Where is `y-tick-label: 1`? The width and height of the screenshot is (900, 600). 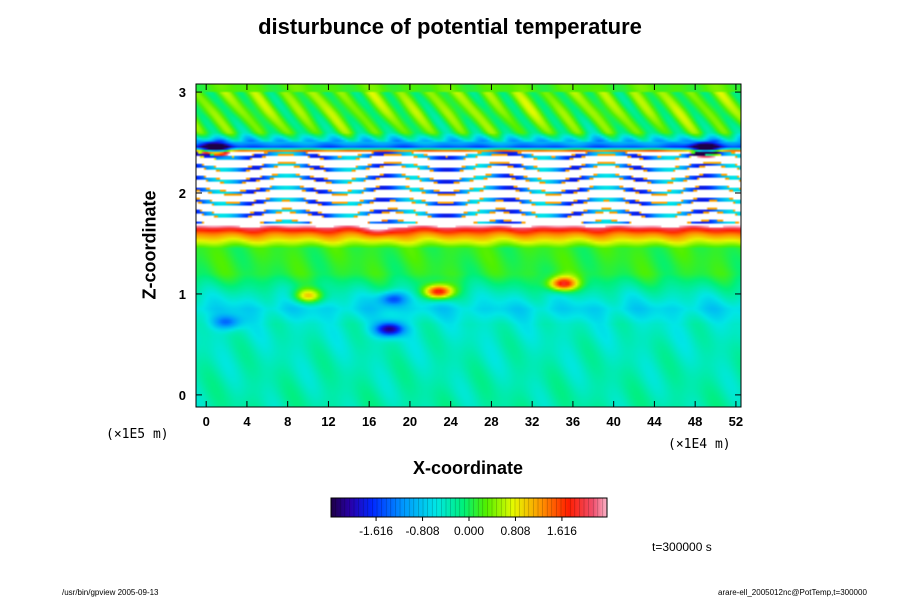 y-tick-label: 1 is located at coordinates (182, 294).